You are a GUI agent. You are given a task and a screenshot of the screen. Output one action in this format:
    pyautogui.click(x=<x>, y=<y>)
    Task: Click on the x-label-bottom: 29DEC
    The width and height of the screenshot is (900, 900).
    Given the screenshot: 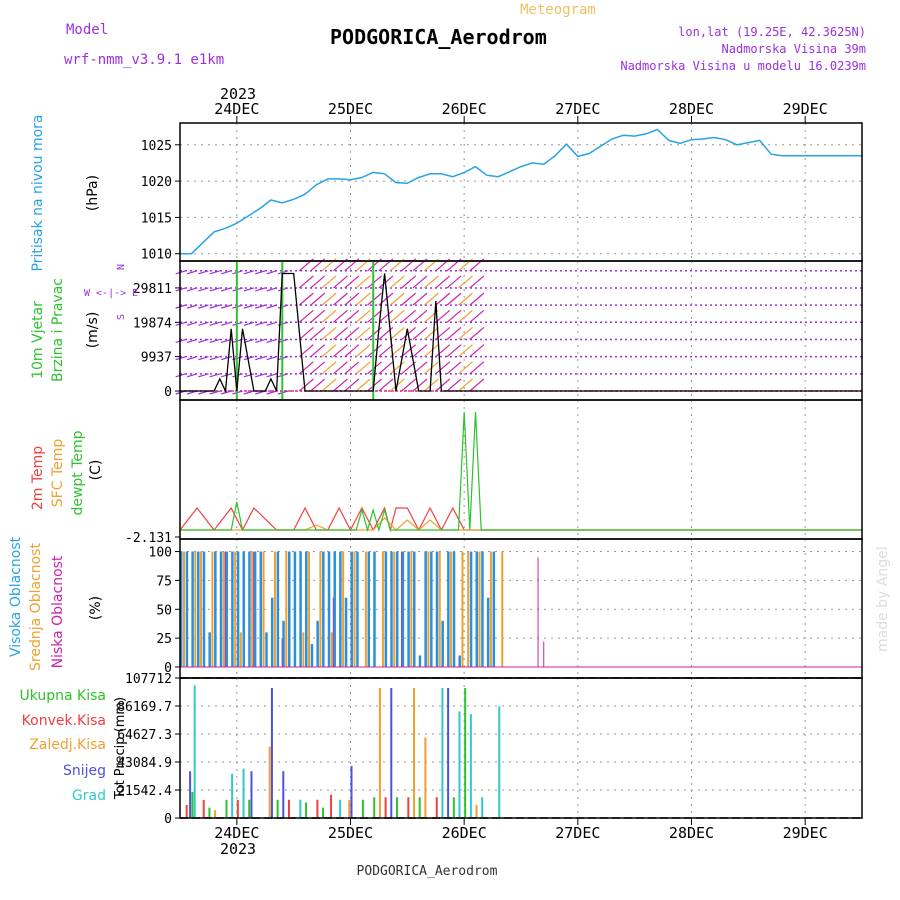 What is the action you would take?
    pyautogui.click(x=805, y=833)
    